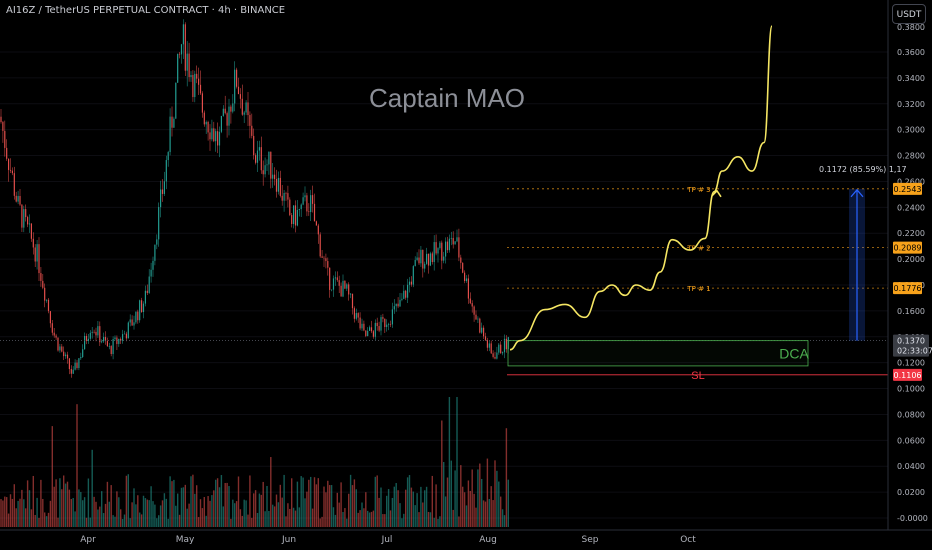 This screenshot has height=550, width=932. I want to click on tp2-price-tag-bg, so click(907, 247).